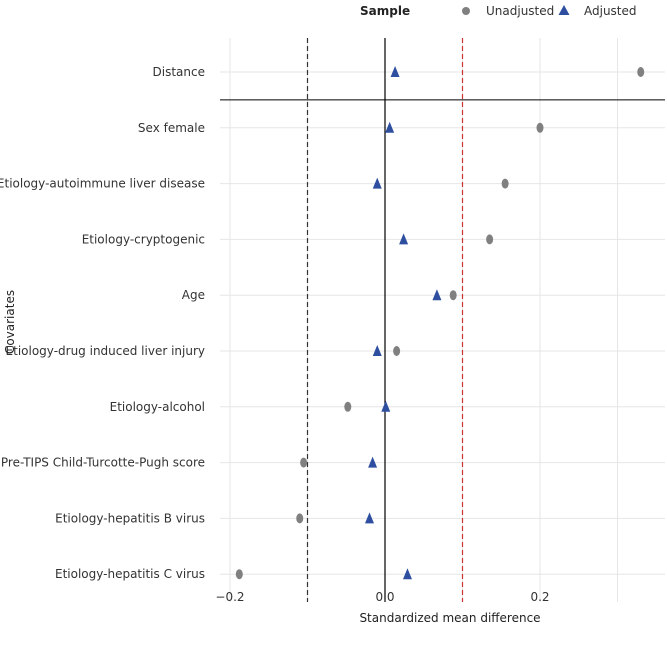 The height and width of the screenshot is (653, 667). I want to click on x-tick-label: 0.2, so click(539, 597).